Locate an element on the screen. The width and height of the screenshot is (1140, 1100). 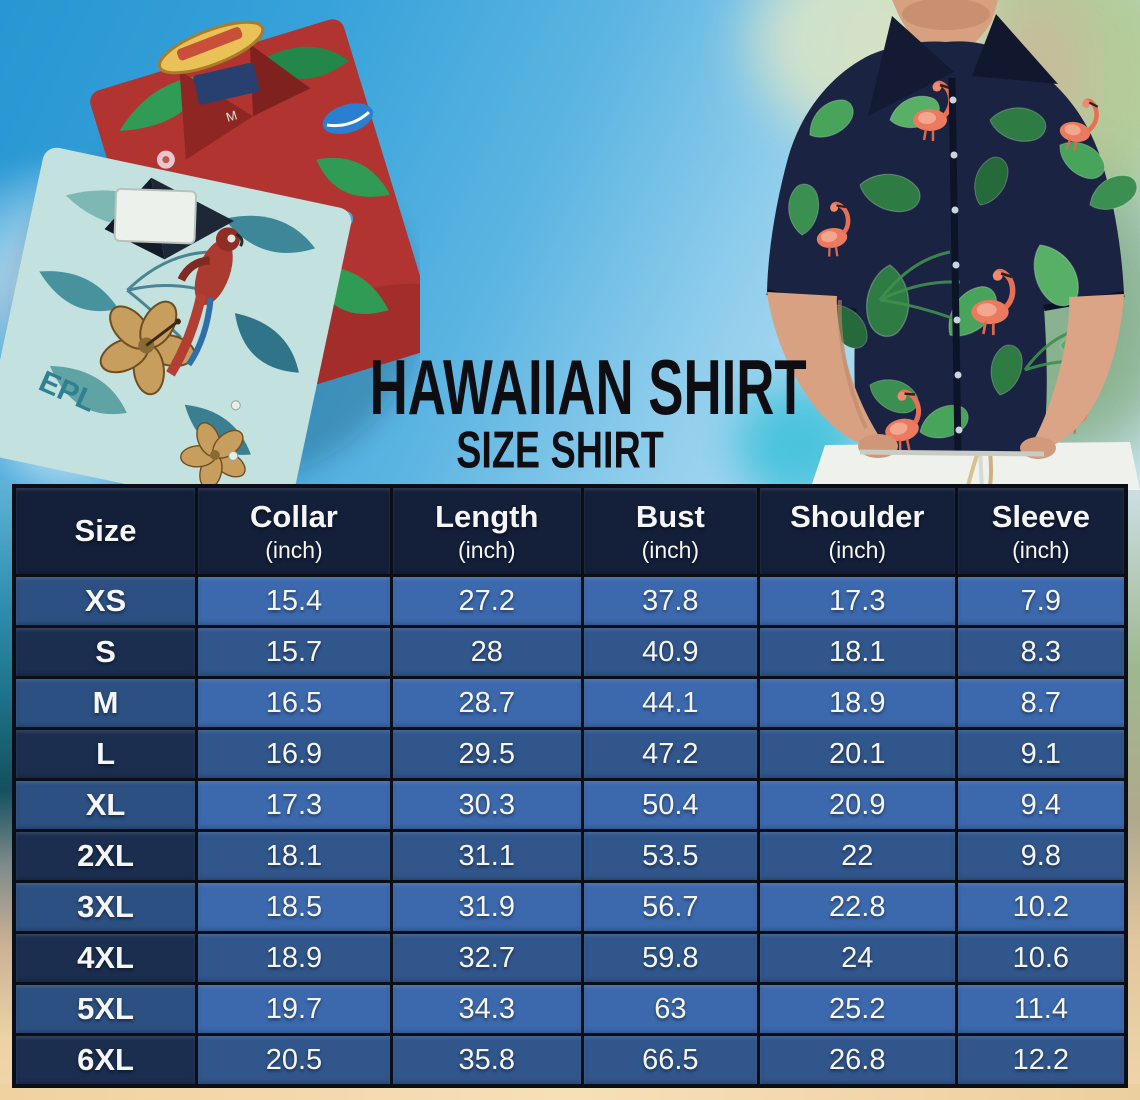
value-cell: 8.7 is located at coordinates (1040, 703).